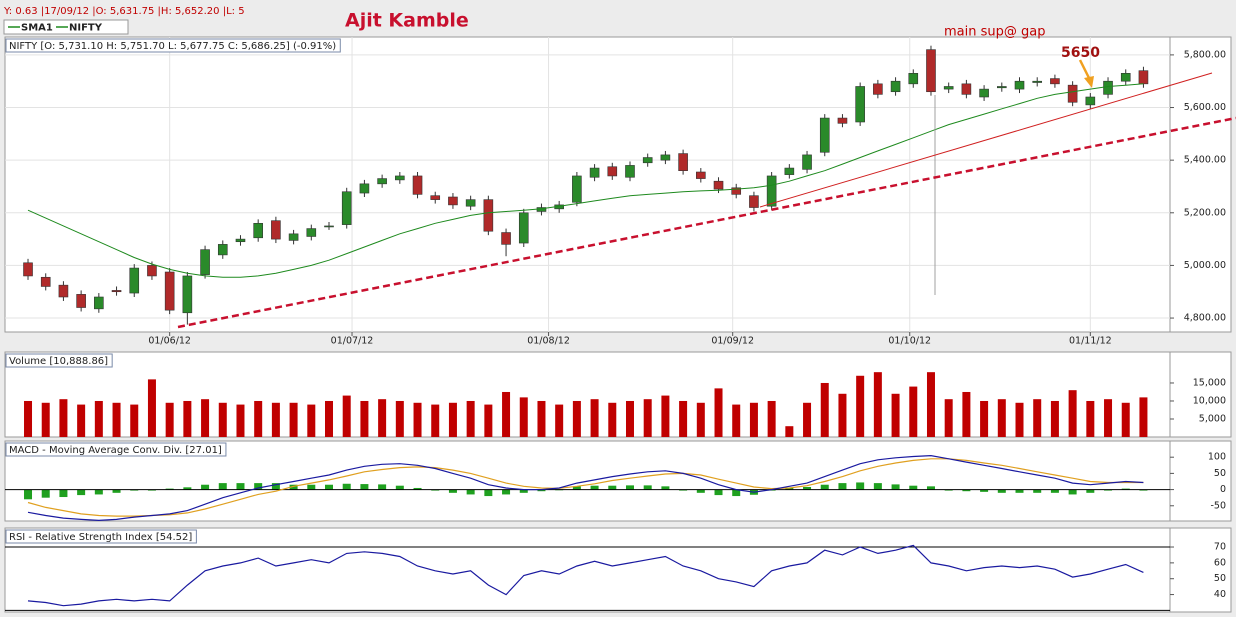 This screenshot has height=617, width=1236. What do you see at coordinates (1205, 318) in the screenshot?
I see `y-tick-label: 4,800.00` at bounding box center [1205, 318].